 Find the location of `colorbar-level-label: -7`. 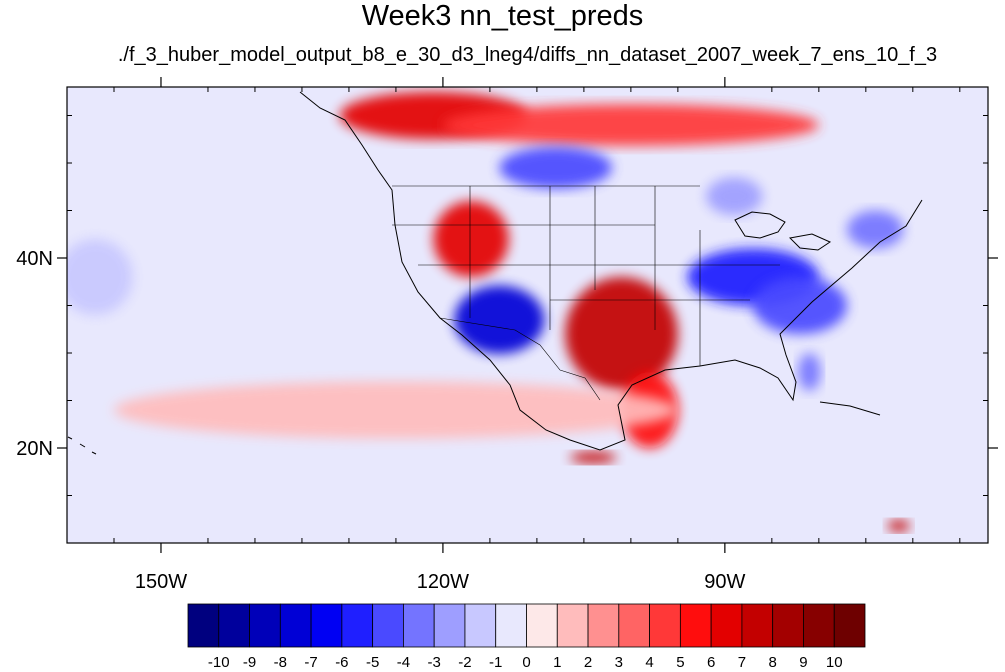

colorbar-level-label: -7 is located at coordinates (310, 662).